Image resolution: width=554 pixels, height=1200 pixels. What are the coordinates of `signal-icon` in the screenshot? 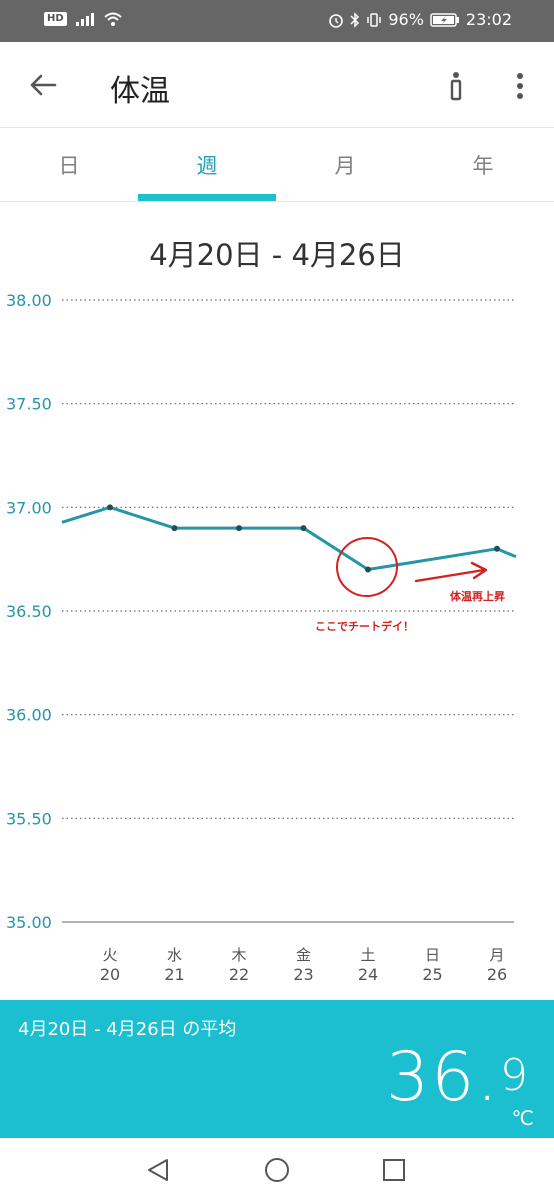 It's located at (84, 19).